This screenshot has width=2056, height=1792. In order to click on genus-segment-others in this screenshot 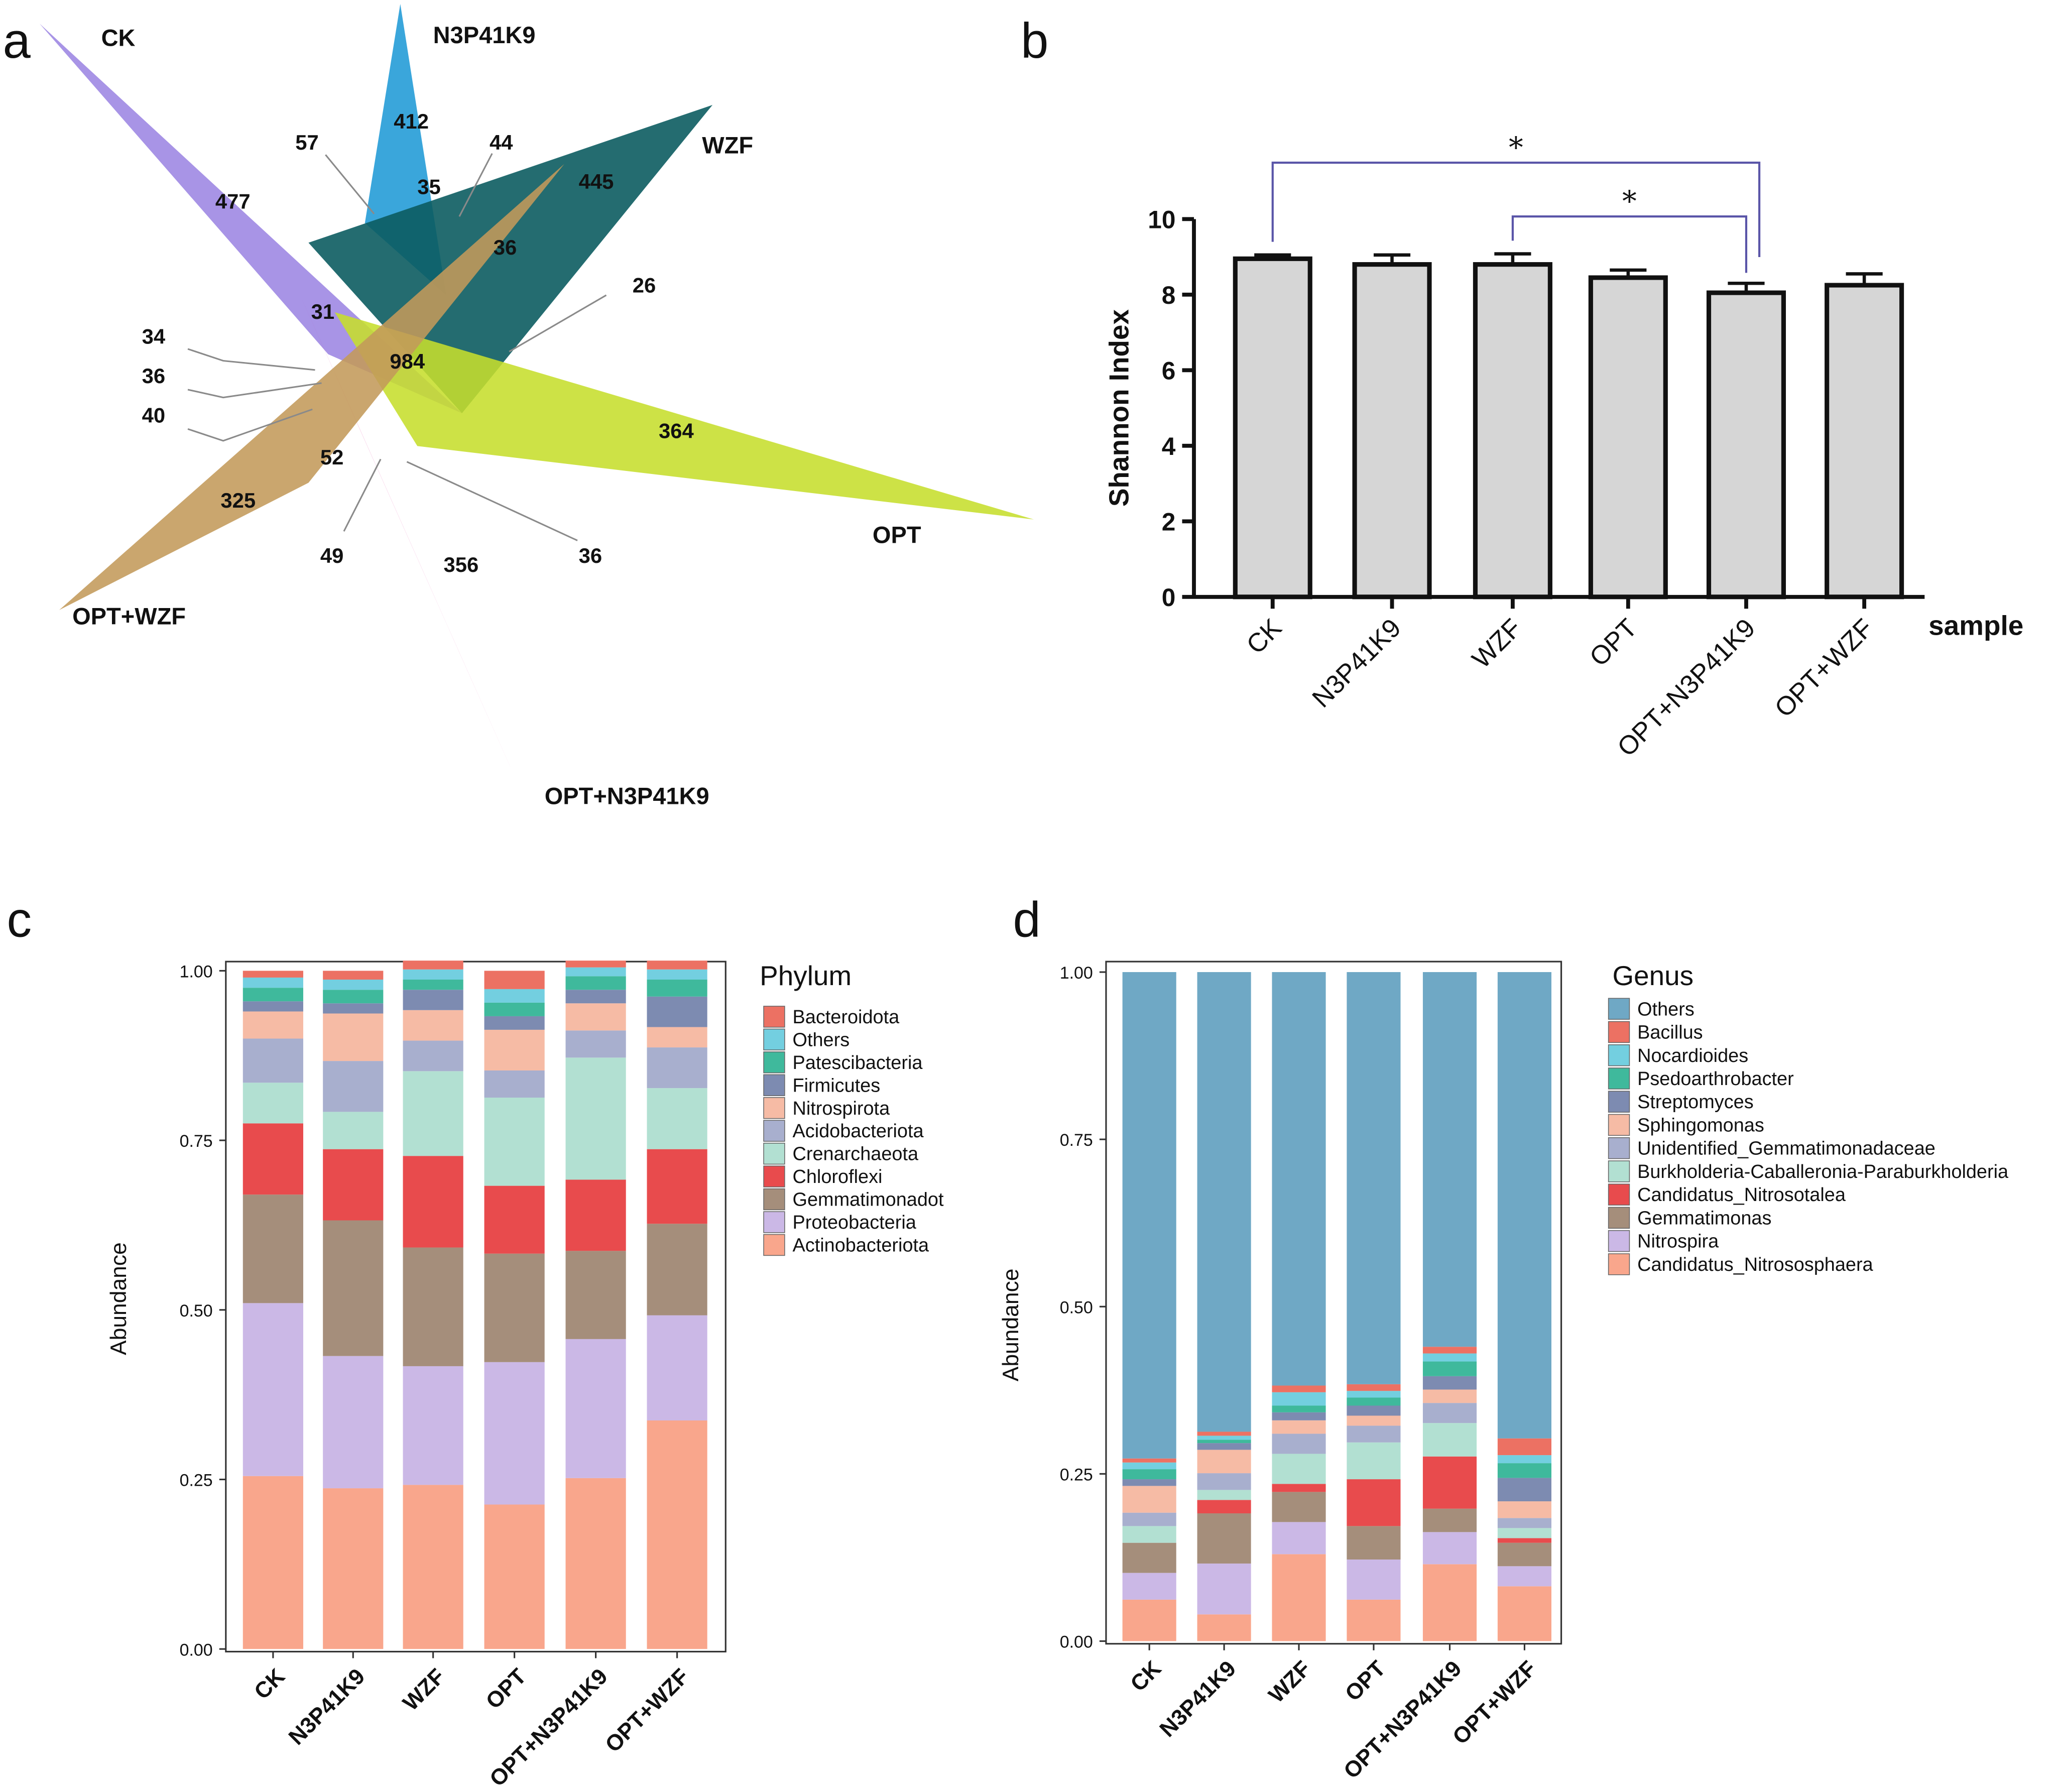, I will do `click(1374, 1178)`.